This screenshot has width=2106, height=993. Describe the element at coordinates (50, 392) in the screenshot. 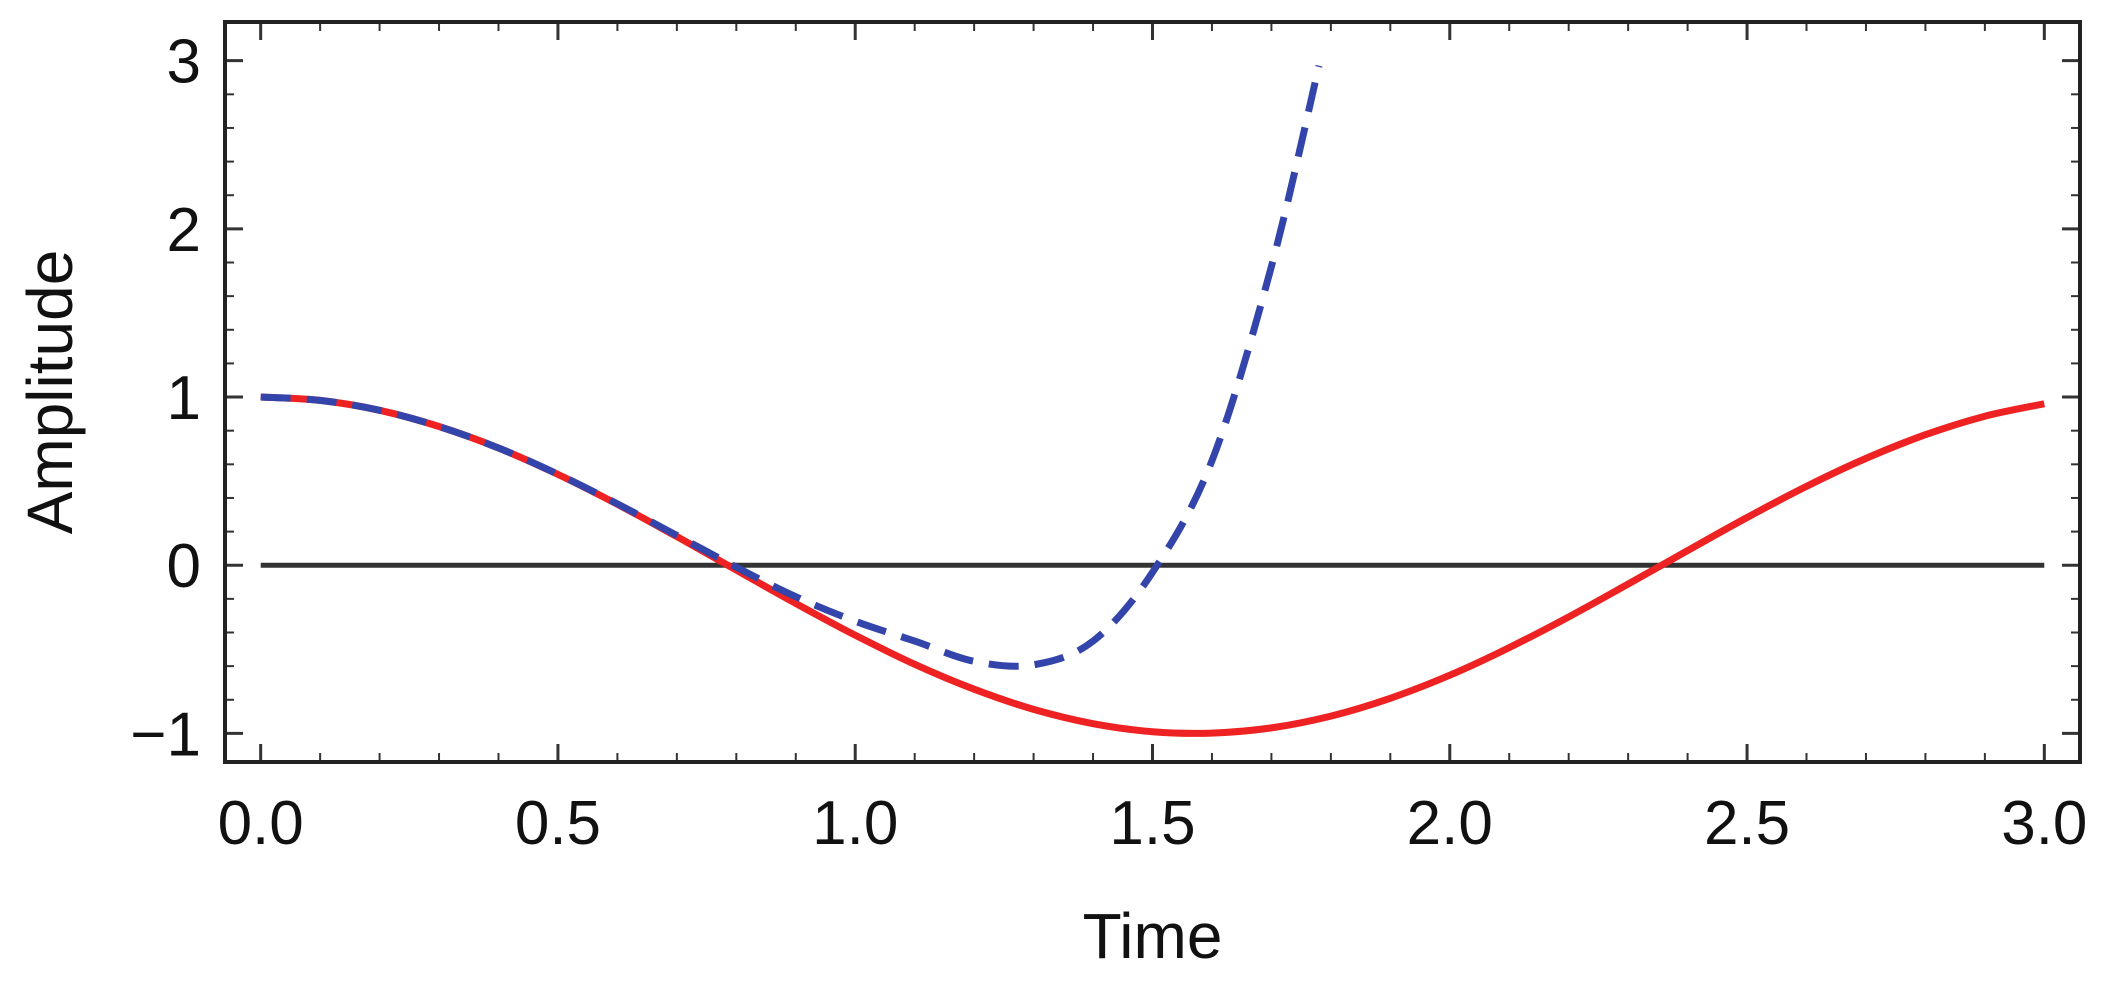

I see `y-axis-title: Amplitude` at that location.